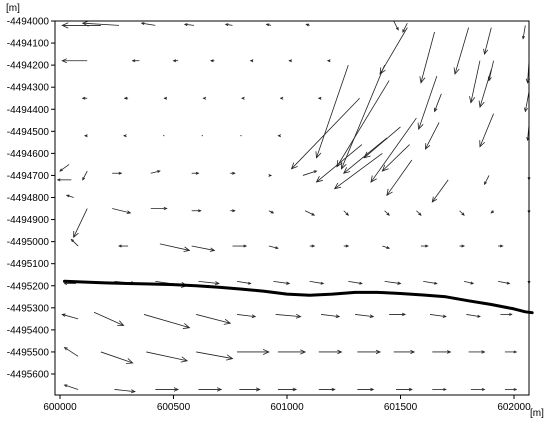  Describe the element at coordinates (298, 297) in the screenshot. I see `boundary-line` at that location.